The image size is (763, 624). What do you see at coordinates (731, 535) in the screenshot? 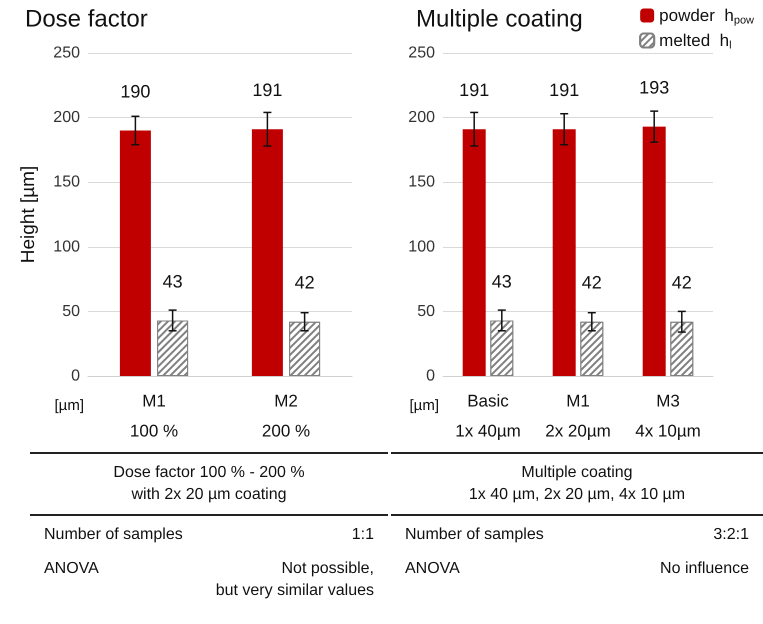
I see `text: 3:2:1` at bounding box center [731, 535].